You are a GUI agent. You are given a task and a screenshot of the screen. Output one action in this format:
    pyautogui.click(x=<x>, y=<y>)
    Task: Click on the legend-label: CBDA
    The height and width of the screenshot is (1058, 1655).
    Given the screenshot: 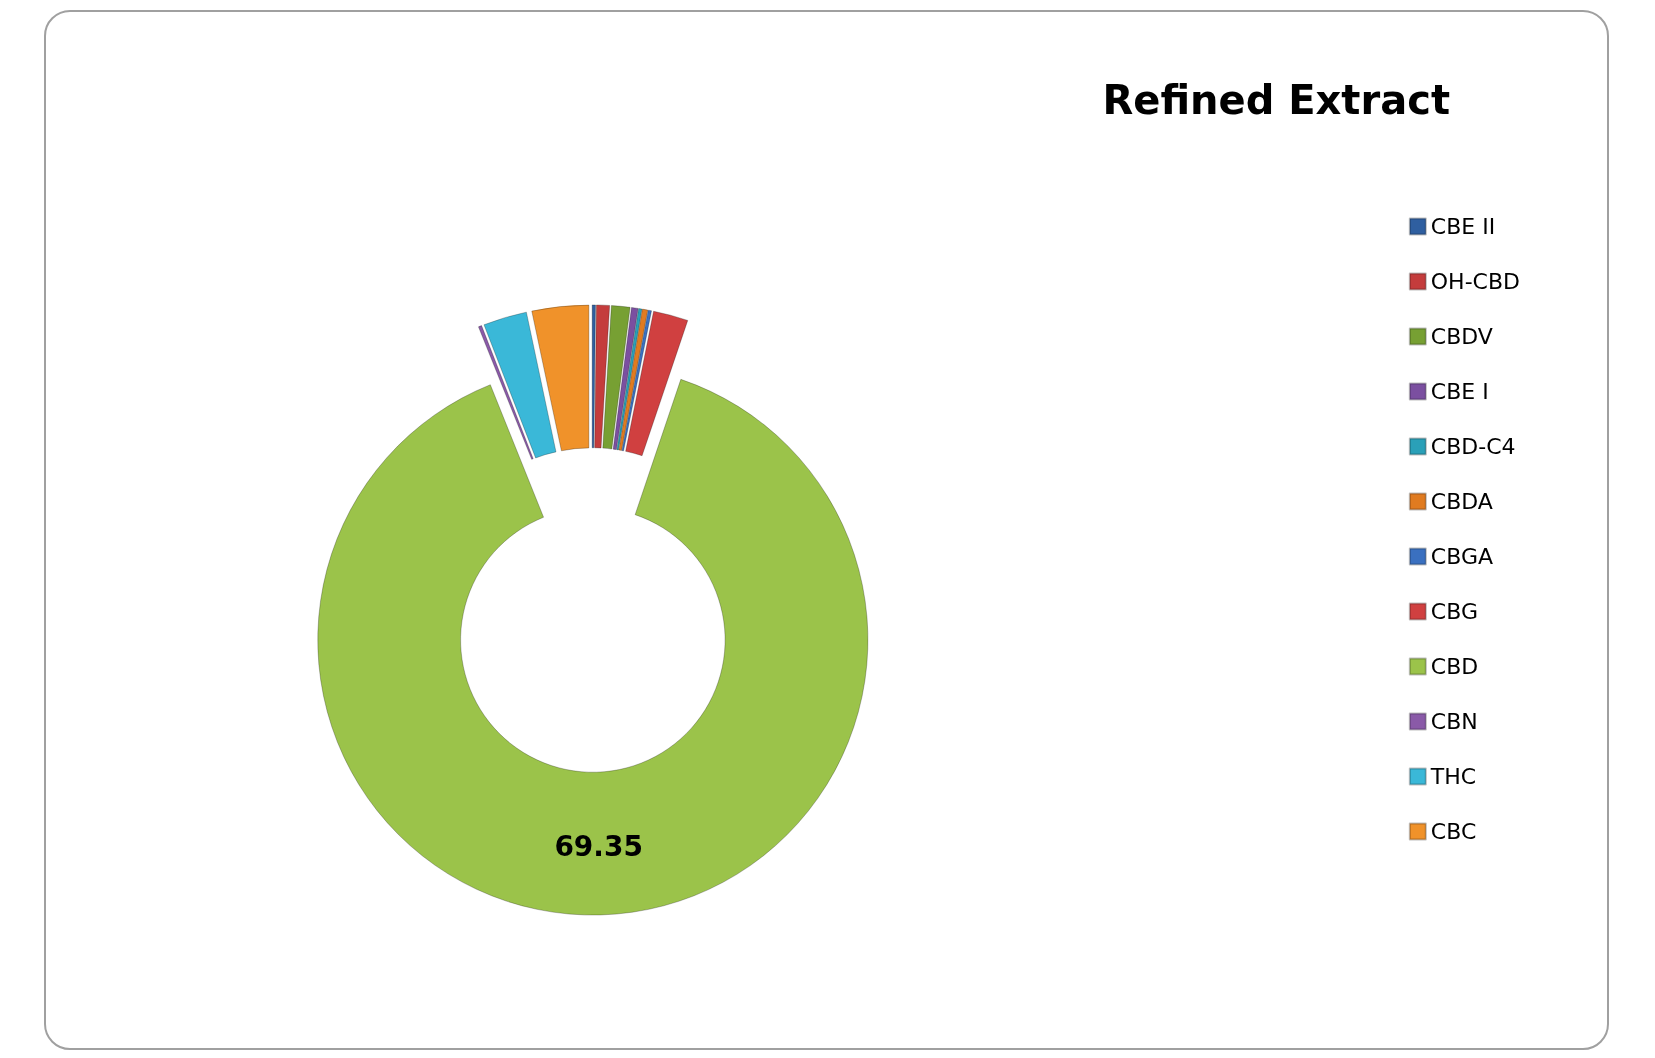 What is the action you would take?
    pyautogui.click(x=1461, y=501)
    